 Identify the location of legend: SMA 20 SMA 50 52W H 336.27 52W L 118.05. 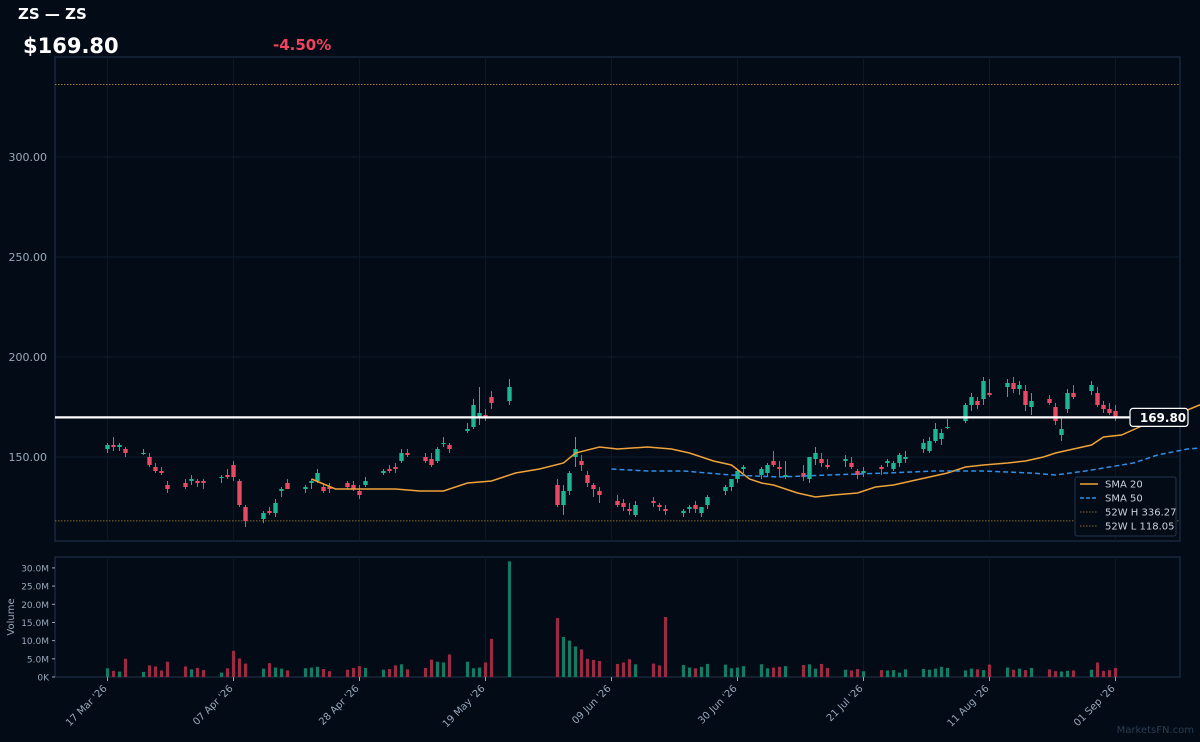
(1125, 506).